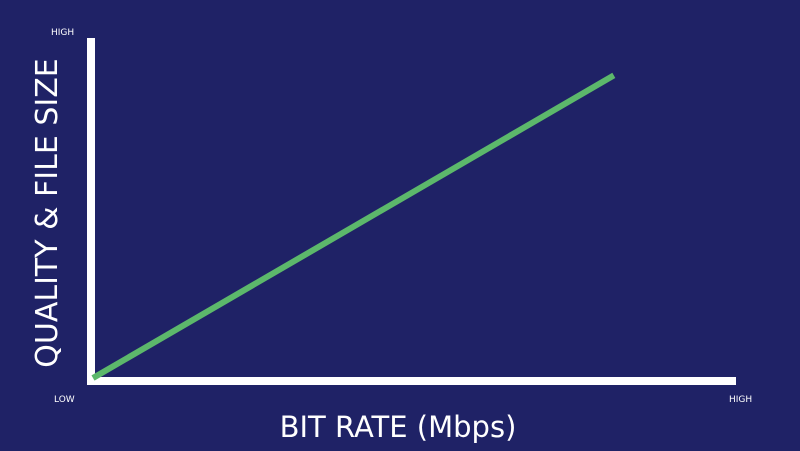 Image resolution: width=800 pixels, height=451 pixels. What do you see at coordinates (62, 33) in the screenshot?
I see `y-tick-label-high: HIGH` at bounding box center [62, 33].